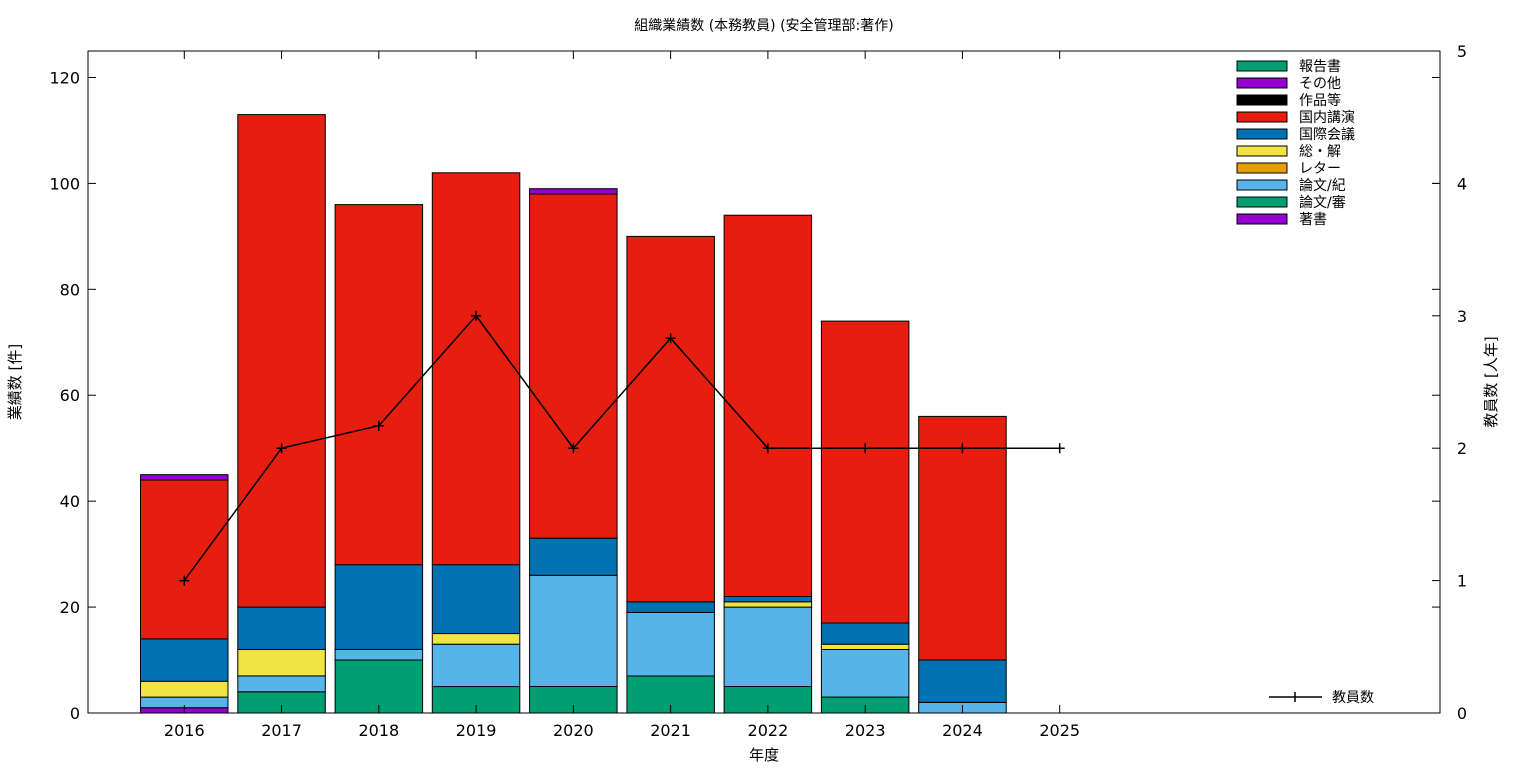 The height and width of the screenshot is (768, 1536). I want to click on y2-tick-label: 4, so click(1462, 183).